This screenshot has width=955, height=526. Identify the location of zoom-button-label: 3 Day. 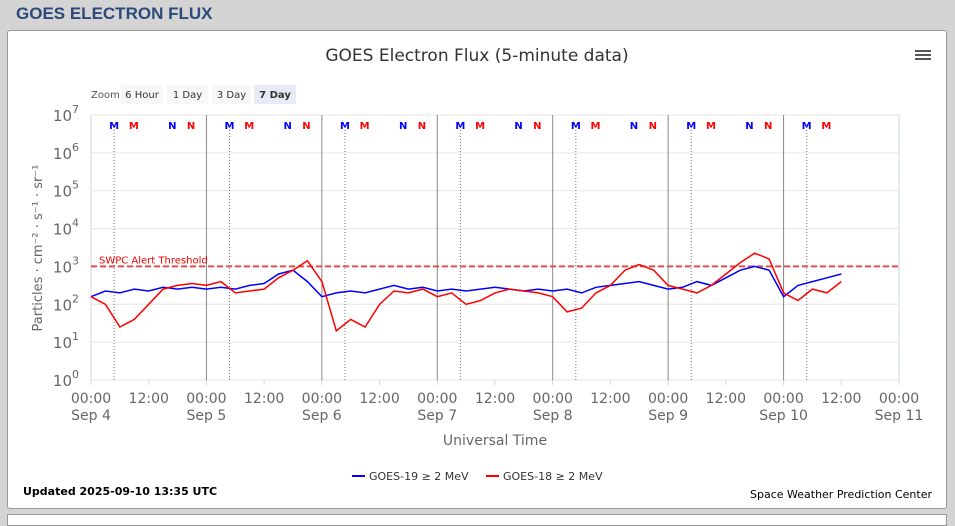
(231, 95).